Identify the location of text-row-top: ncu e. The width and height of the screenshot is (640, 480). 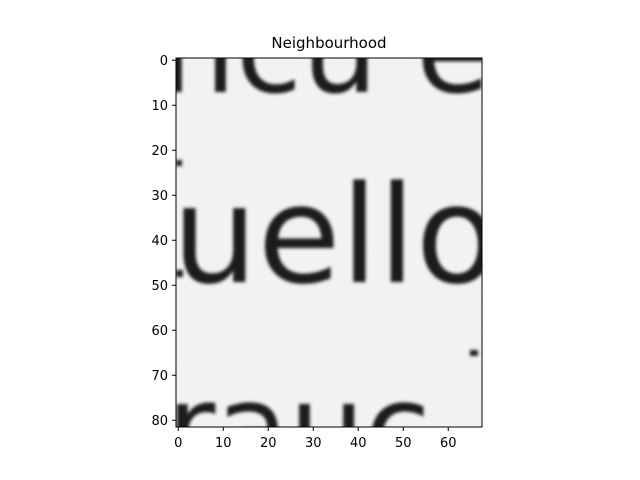
(325, 60).